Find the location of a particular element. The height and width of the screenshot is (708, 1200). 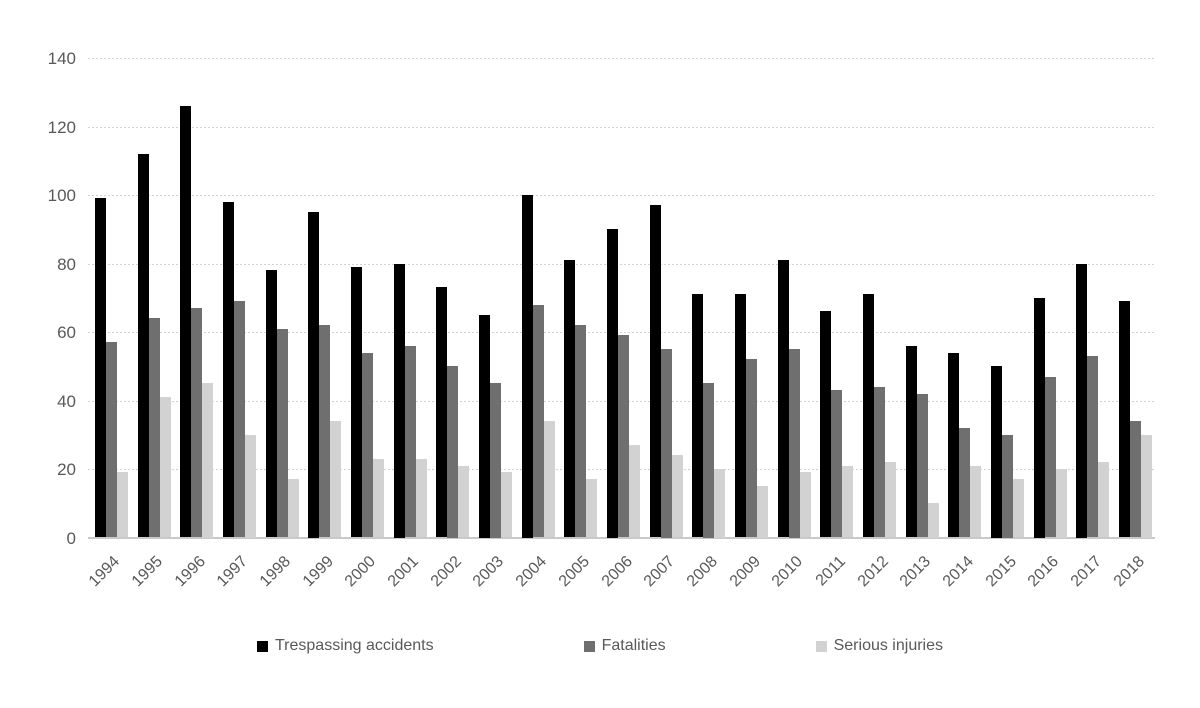

bar-trespassing-accidents-2014 is located at coordinates (954, 445).